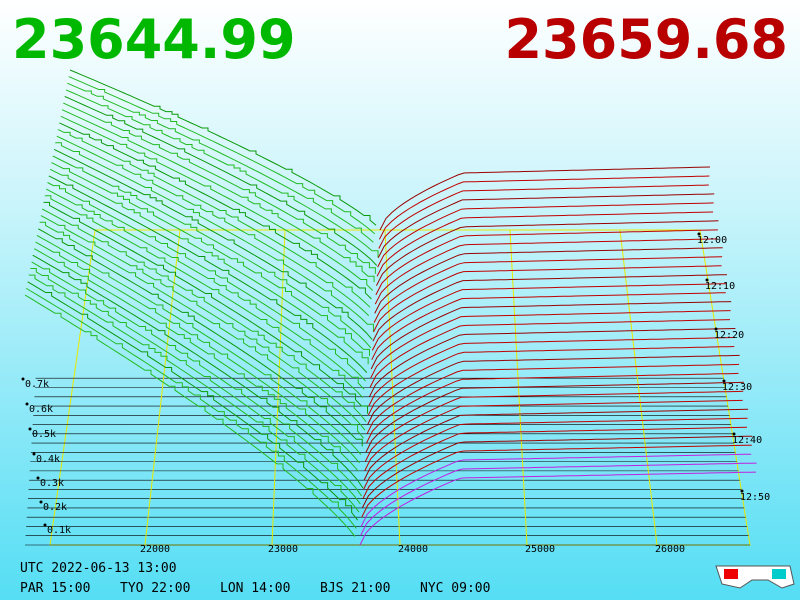  What do you see at coordinates (154, 39) in the screenshot?
I see `bid-price: 23644.99` at bounding box center [154, 39].